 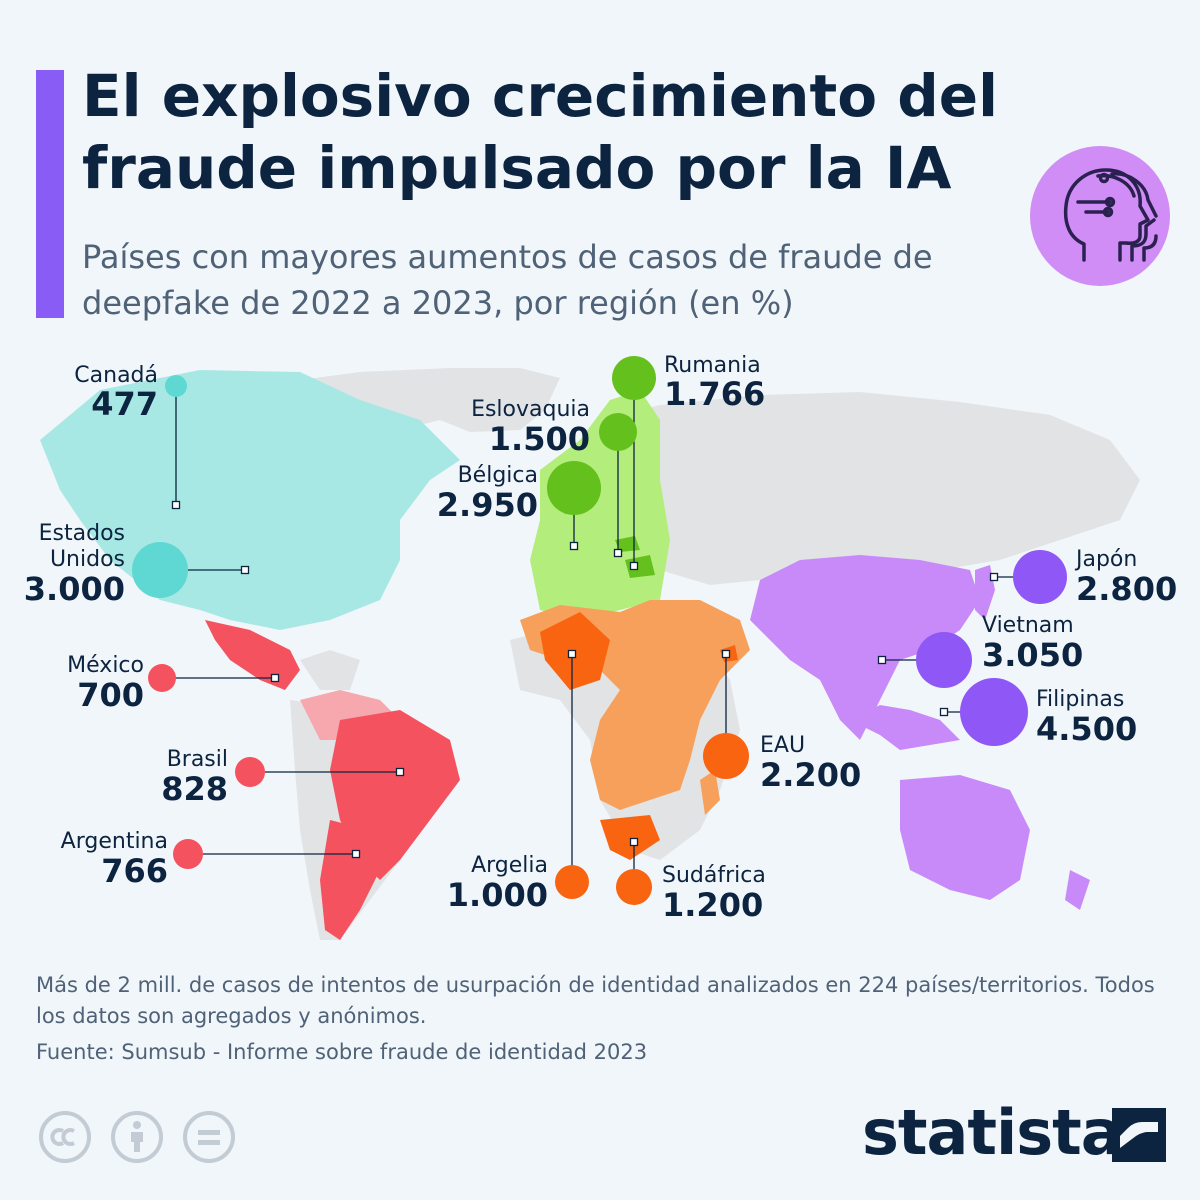 I want to click on by-person-icon, so click(x=137, y=1137).